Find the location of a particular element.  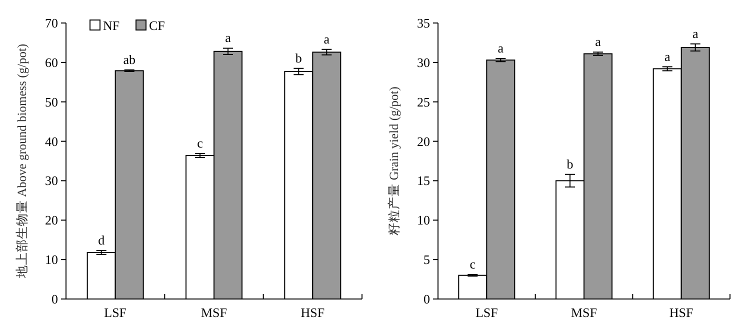

y-tick-label: 5 is located at coordinates (427, 260).